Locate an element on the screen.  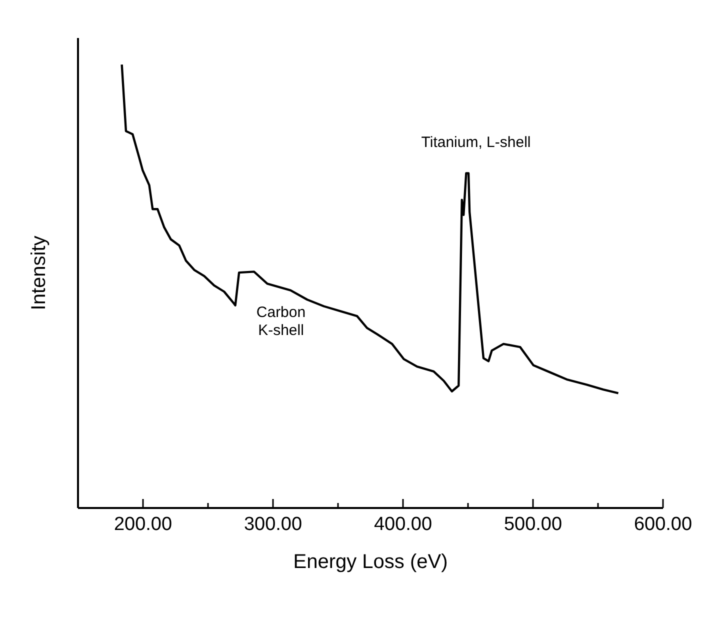
annotation: Titanium, L-shell is located at coordinates (476, 143).